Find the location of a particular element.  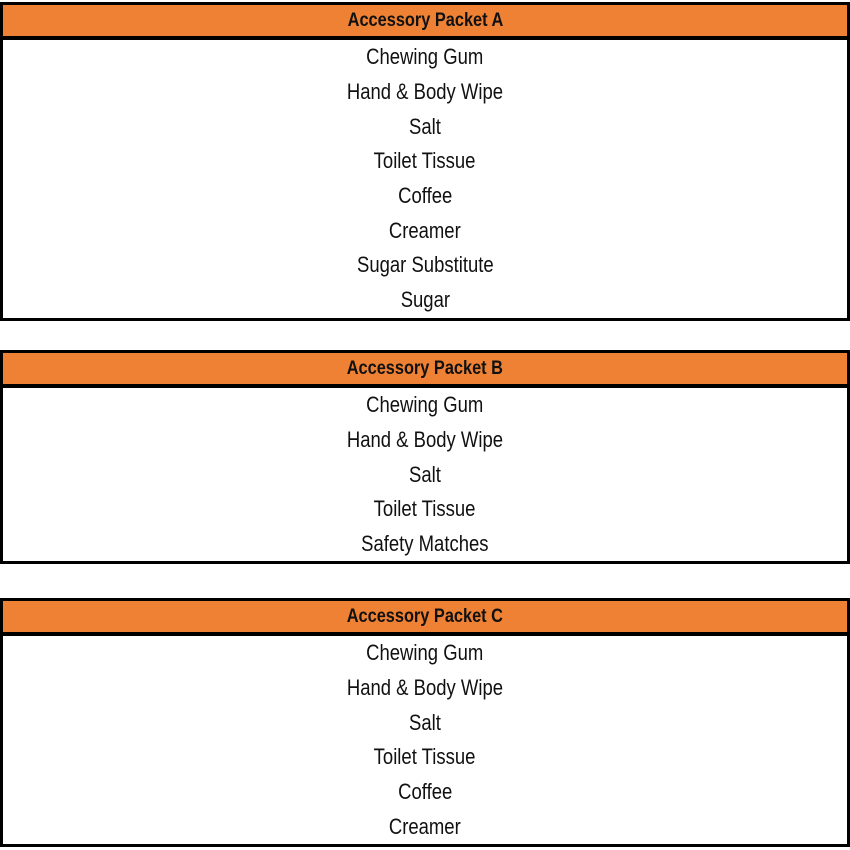

list-item: Sugar Substitute is located at coordinates (425, 265).